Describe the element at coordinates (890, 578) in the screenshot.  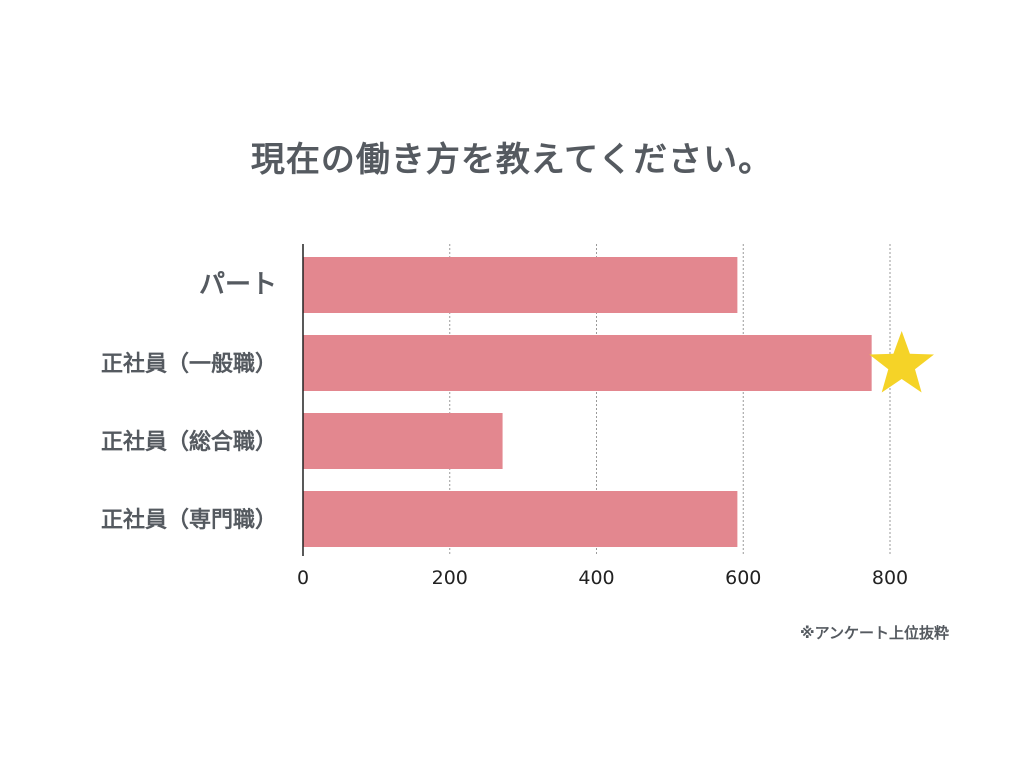
I see `x-tick-label: 800` at that location.